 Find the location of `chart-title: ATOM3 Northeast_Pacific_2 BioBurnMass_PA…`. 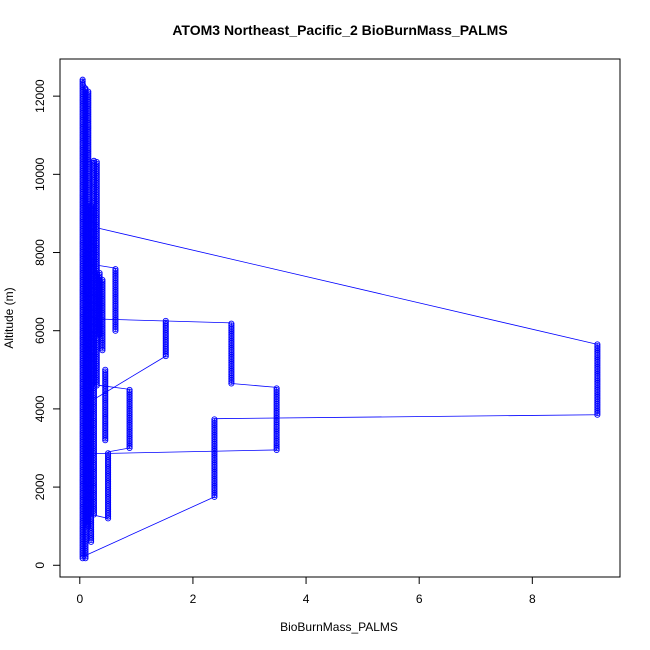

chart-title: ATOM3 Northeast_Pacific_2 BioBurnMass_PA… is located at coordinates (339, 30).